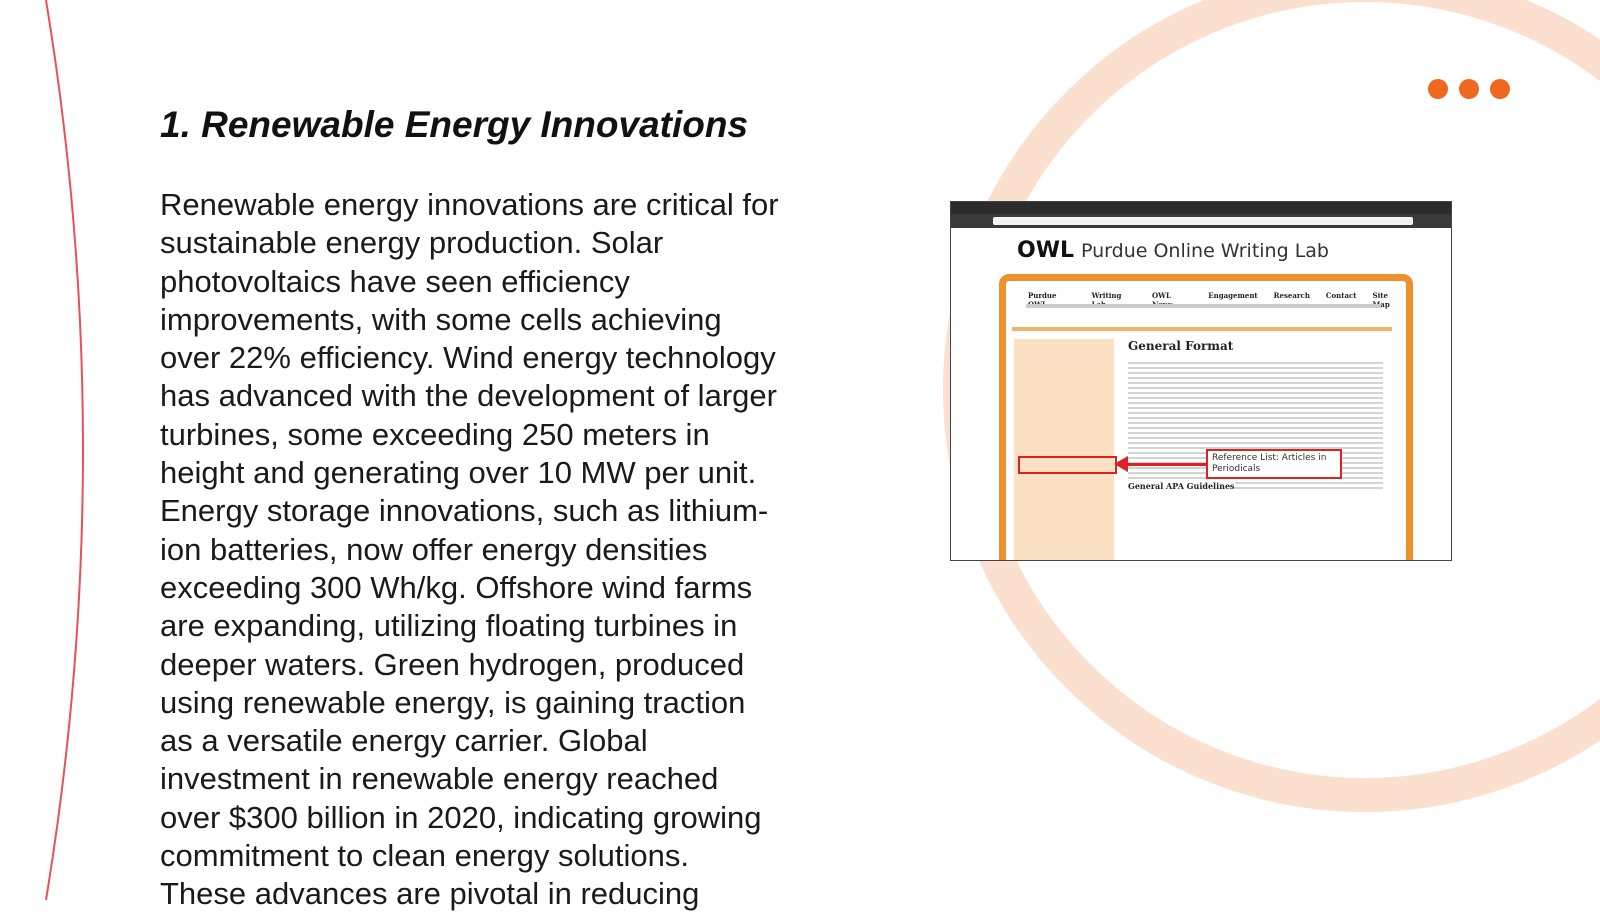  I want to click on browser-tabs, so click(1201, 208).